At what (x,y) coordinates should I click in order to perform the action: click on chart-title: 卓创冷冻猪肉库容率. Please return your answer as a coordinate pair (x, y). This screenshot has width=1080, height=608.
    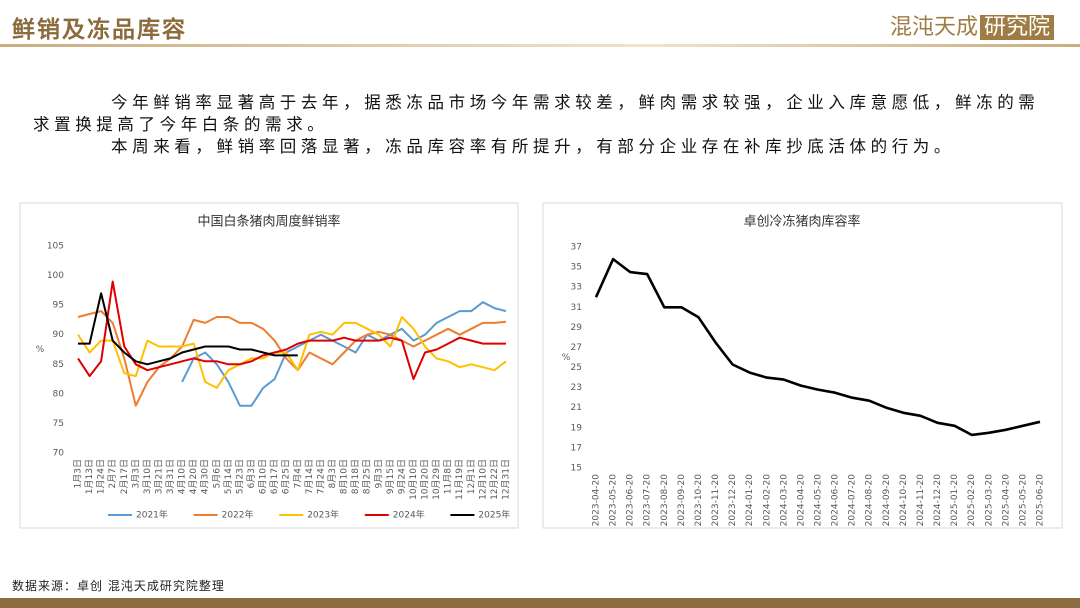
    Looking at the image, I should click on (801, 222).